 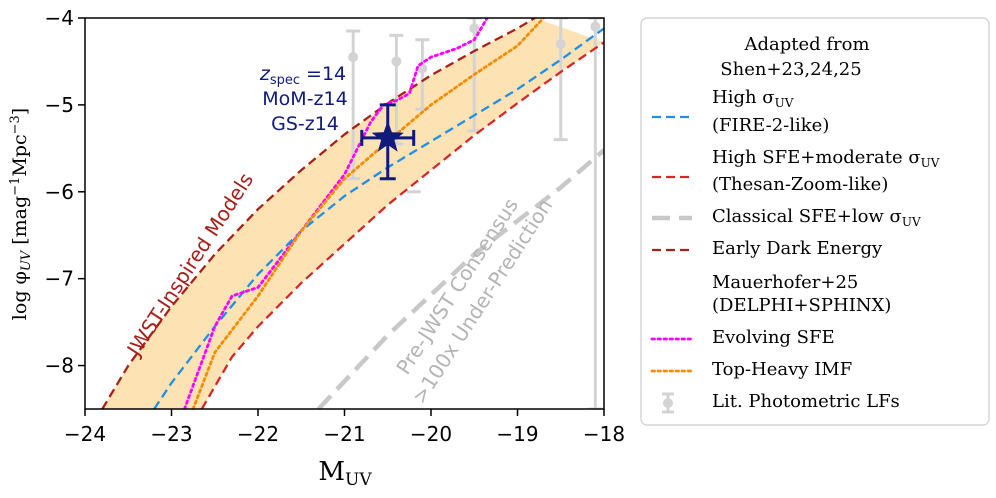 What do you see at coordinates (773, 337) in the screenshot?
I see `legend-label: Evolving SFE` at bounding box center [773, 337].